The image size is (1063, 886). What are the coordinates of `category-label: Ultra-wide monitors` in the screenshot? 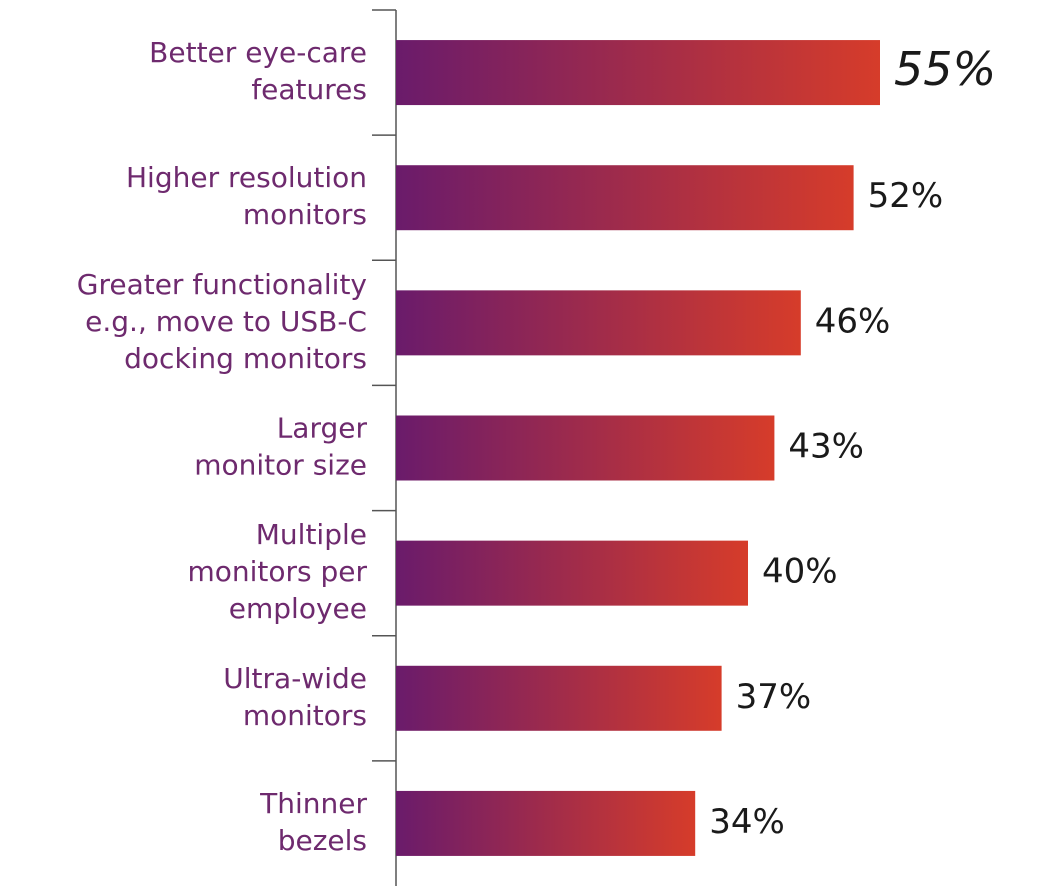 It's located at (295, 697).